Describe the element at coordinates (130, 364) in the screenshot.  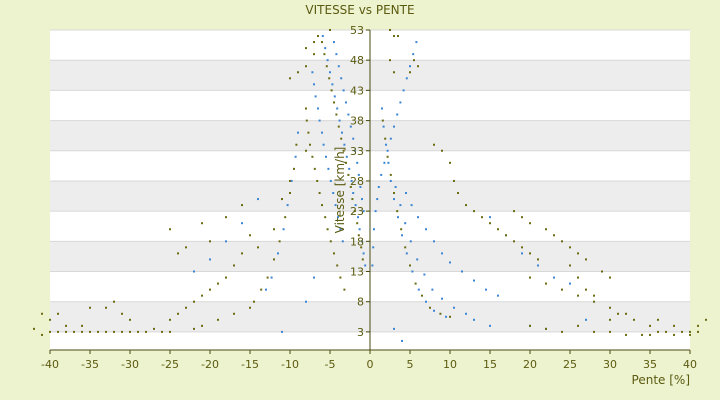
I see `x-tick-label: -30` at that location.